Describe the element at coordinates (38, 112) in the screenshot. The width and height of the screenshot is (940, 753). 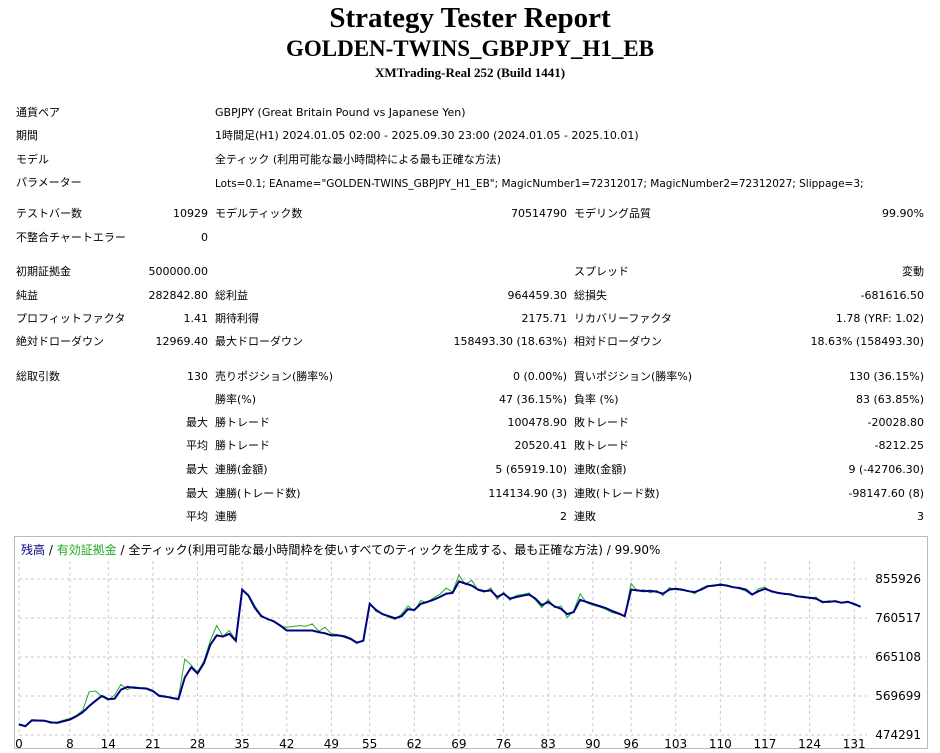
I see `symbol-label: 通貨ペア` at that location.